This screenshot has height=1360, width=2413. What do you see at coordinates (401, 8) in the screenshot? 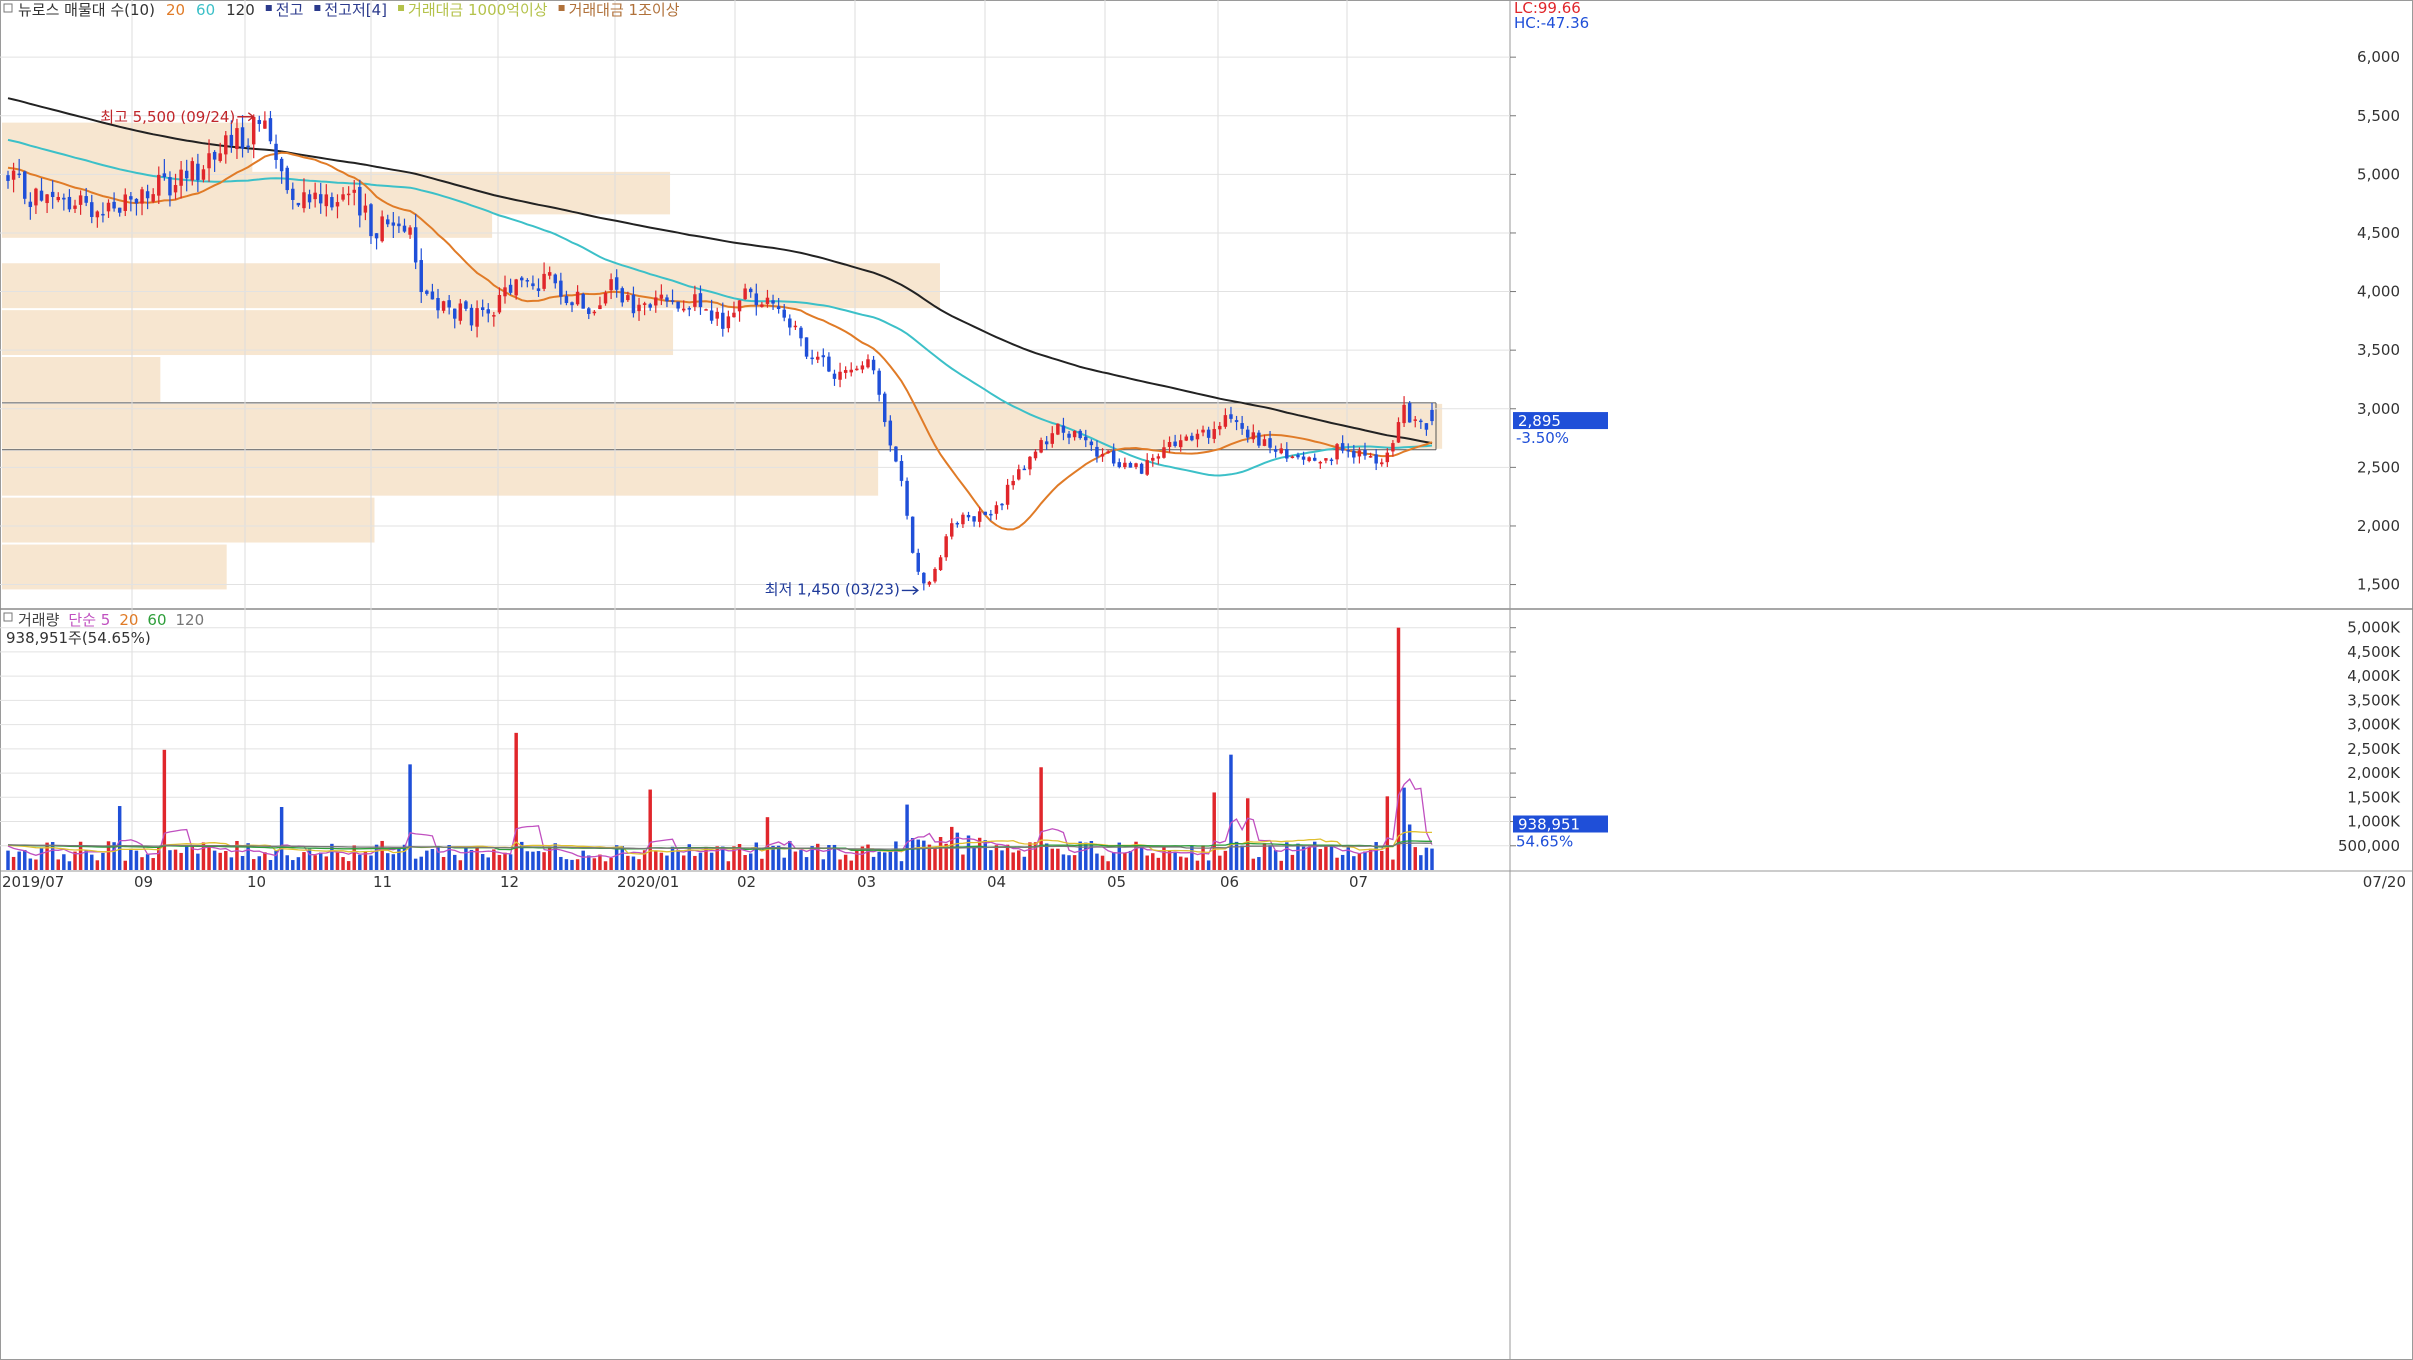
I see `price-legend-swatch` at bounding box center [401, 8].